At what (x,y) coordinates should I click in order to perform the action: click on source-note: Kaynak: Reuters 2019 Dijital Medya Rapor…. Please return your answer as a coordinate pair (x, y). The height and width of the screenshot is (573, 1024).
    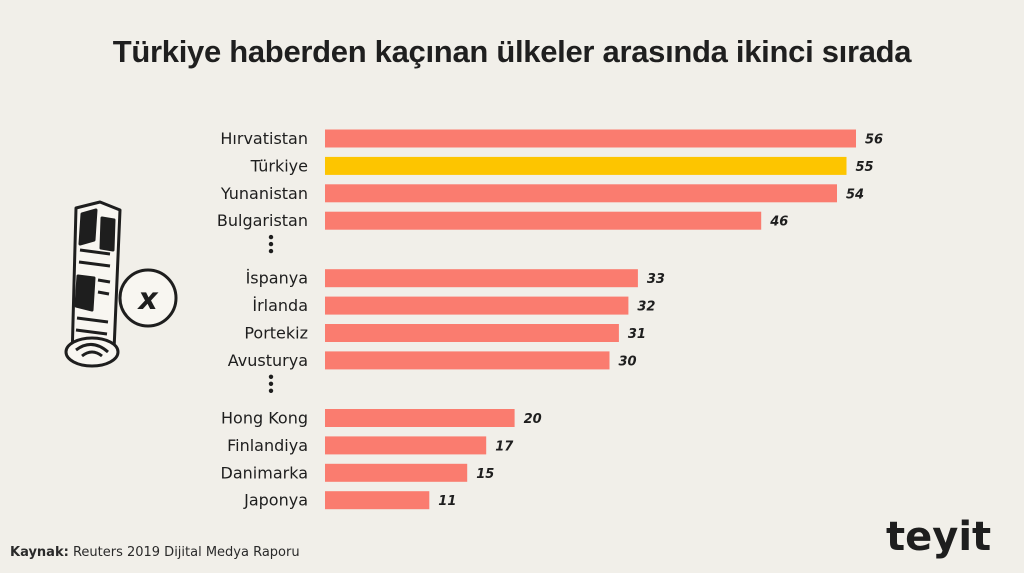
    Looking at the image, I should click on (155, 552).